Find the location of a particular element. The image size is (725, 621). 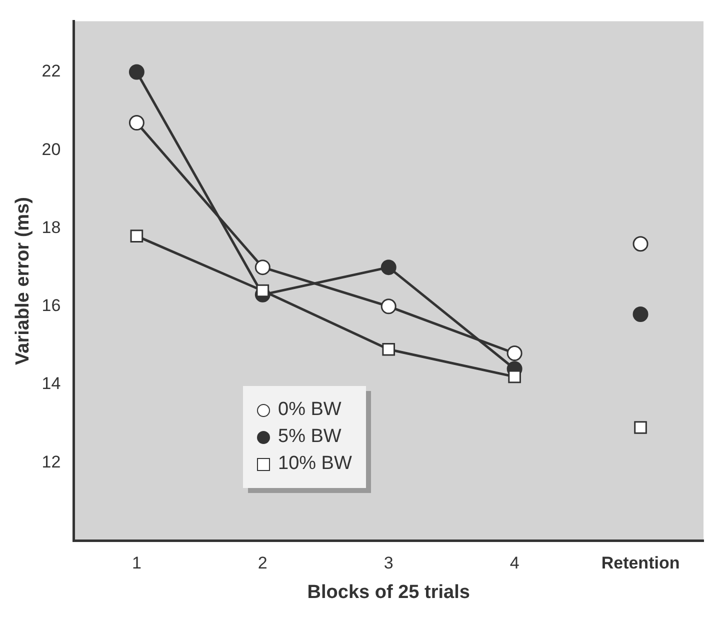

x-tick-label: 1 is located at coordinates (137, 563).